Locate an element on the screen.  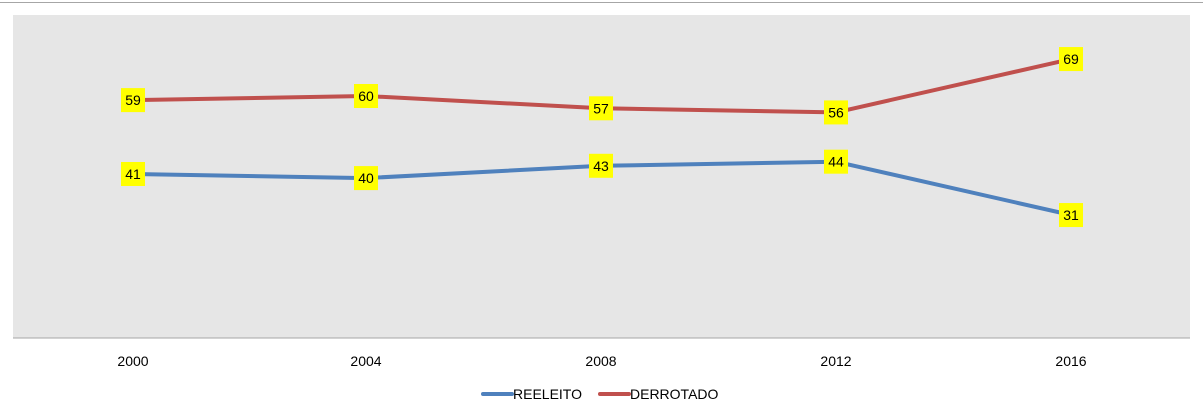
data-label-text: 41 is located at coordinates (133, 174).